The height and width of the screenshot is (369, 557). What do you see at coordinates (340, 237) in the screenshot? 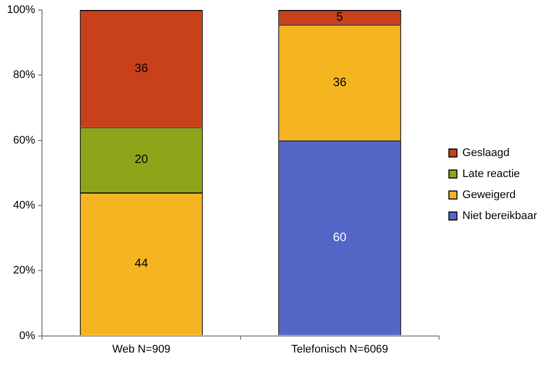
I see `data-label: 60` at bounding box center [340, 237].